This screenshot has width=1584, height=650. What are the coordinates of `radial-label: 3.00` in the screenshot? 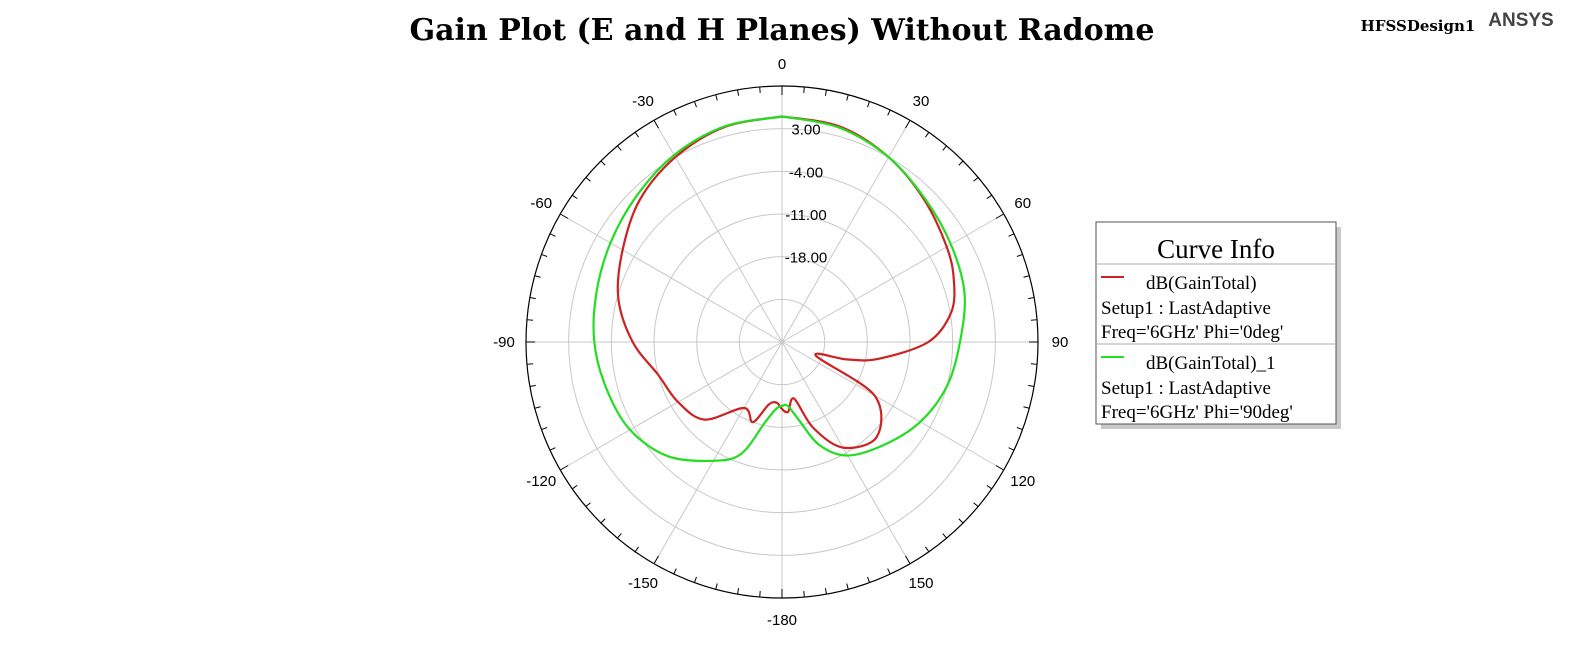 It's located at (805, 130).